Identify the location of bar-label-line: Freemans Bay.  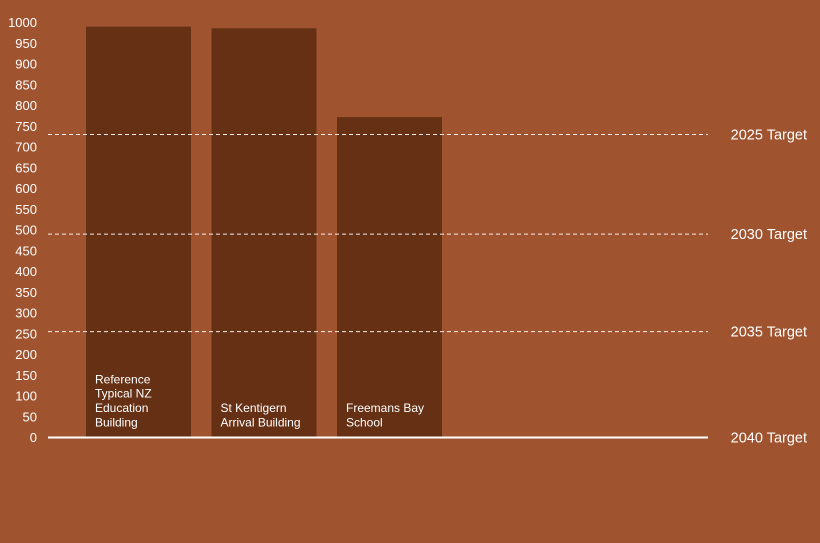
(385, 408).